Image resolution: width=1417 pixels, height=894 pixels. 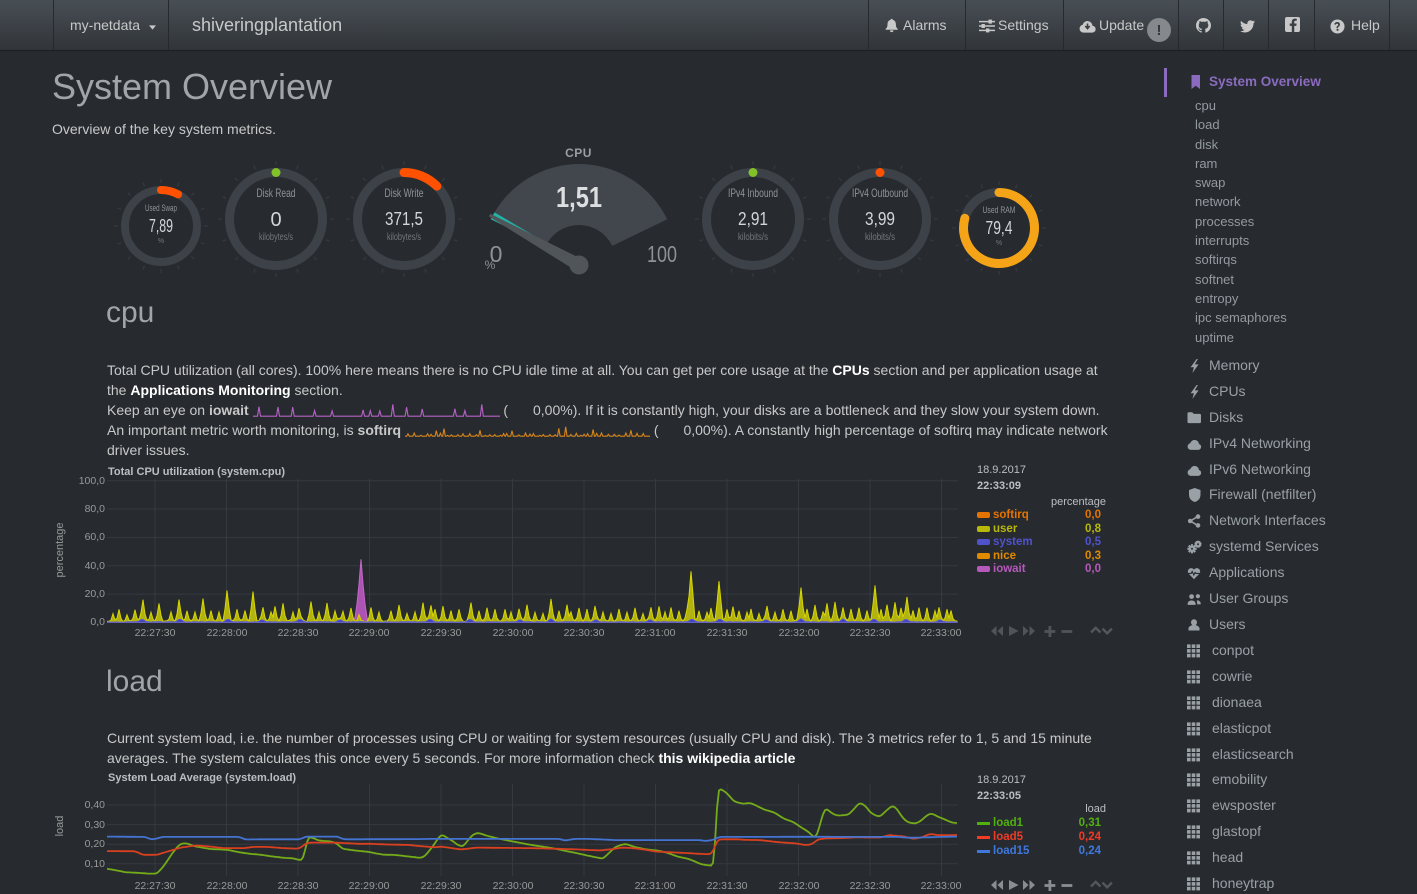 I want to click on svg-text: 371,5, so click(x=404, y=219).